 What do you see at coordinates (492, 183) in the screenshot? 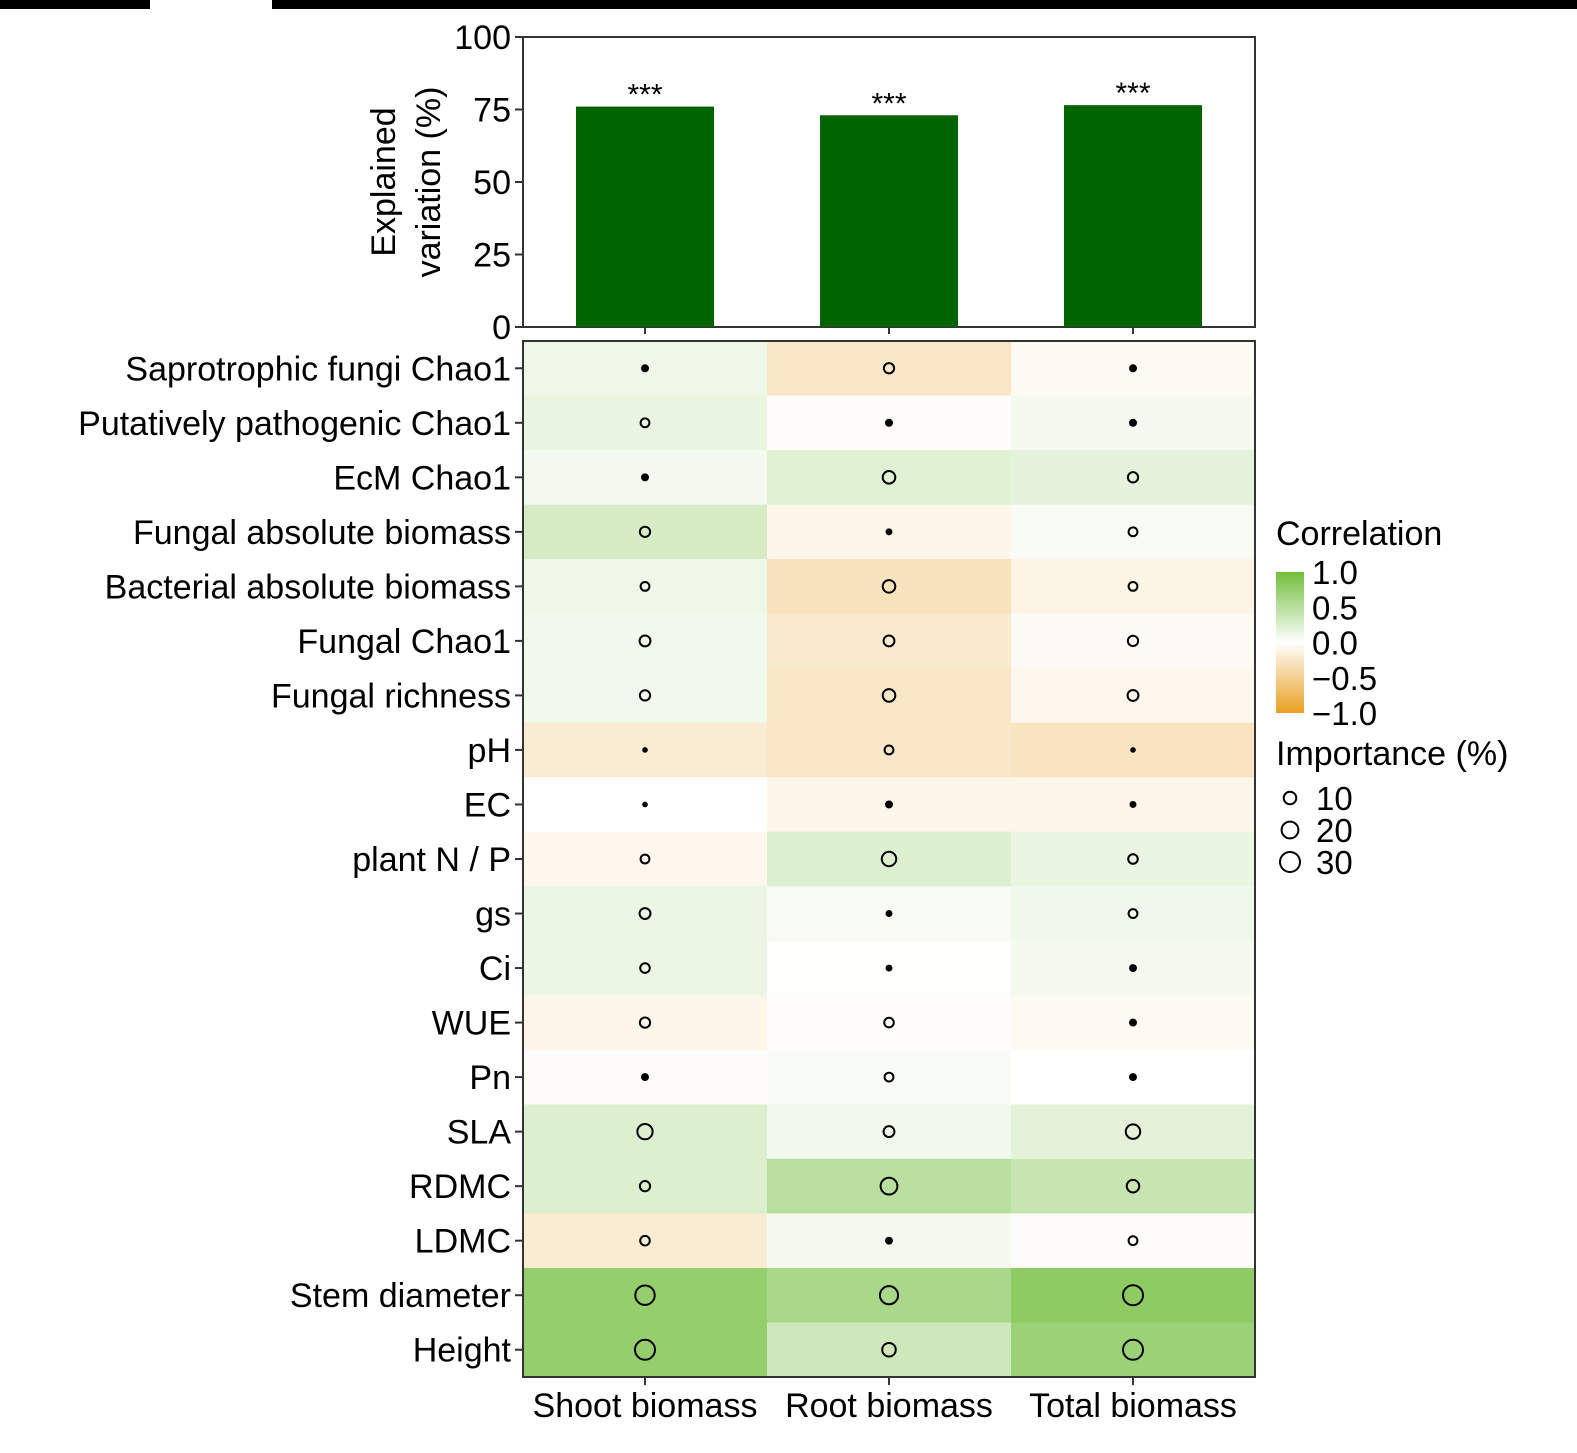
I see `y-tick-label: 50` at bounding box center [492, 183].